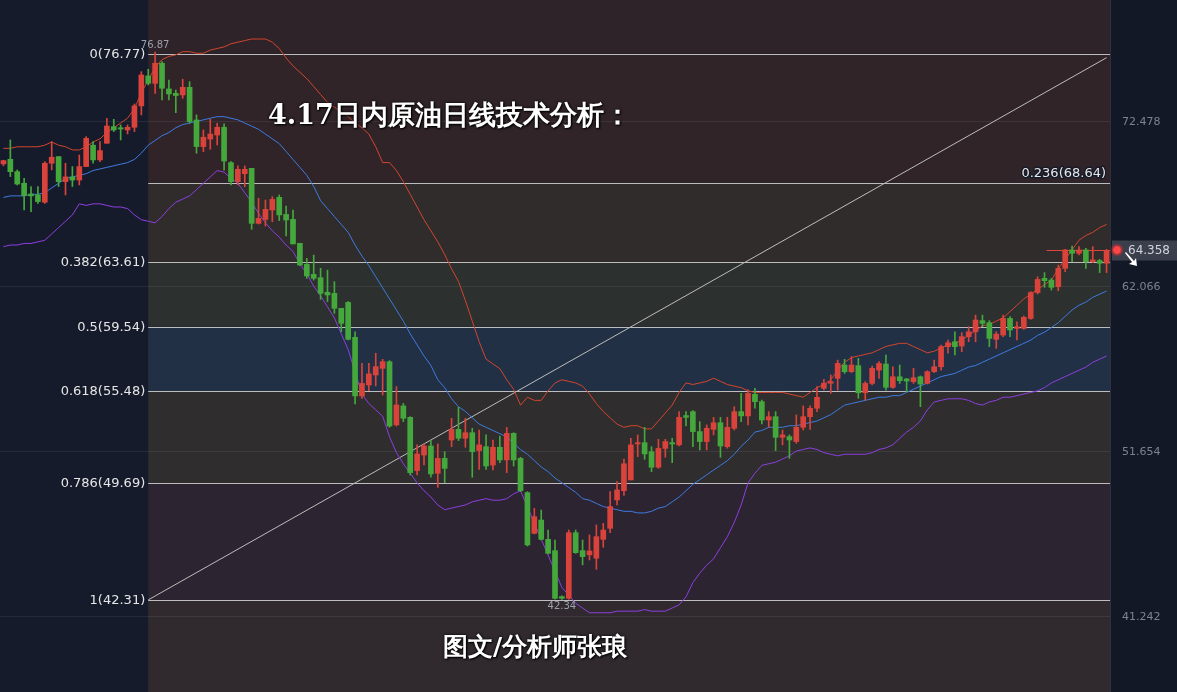  I want to click on text: 64.358, so click(1149, 249).